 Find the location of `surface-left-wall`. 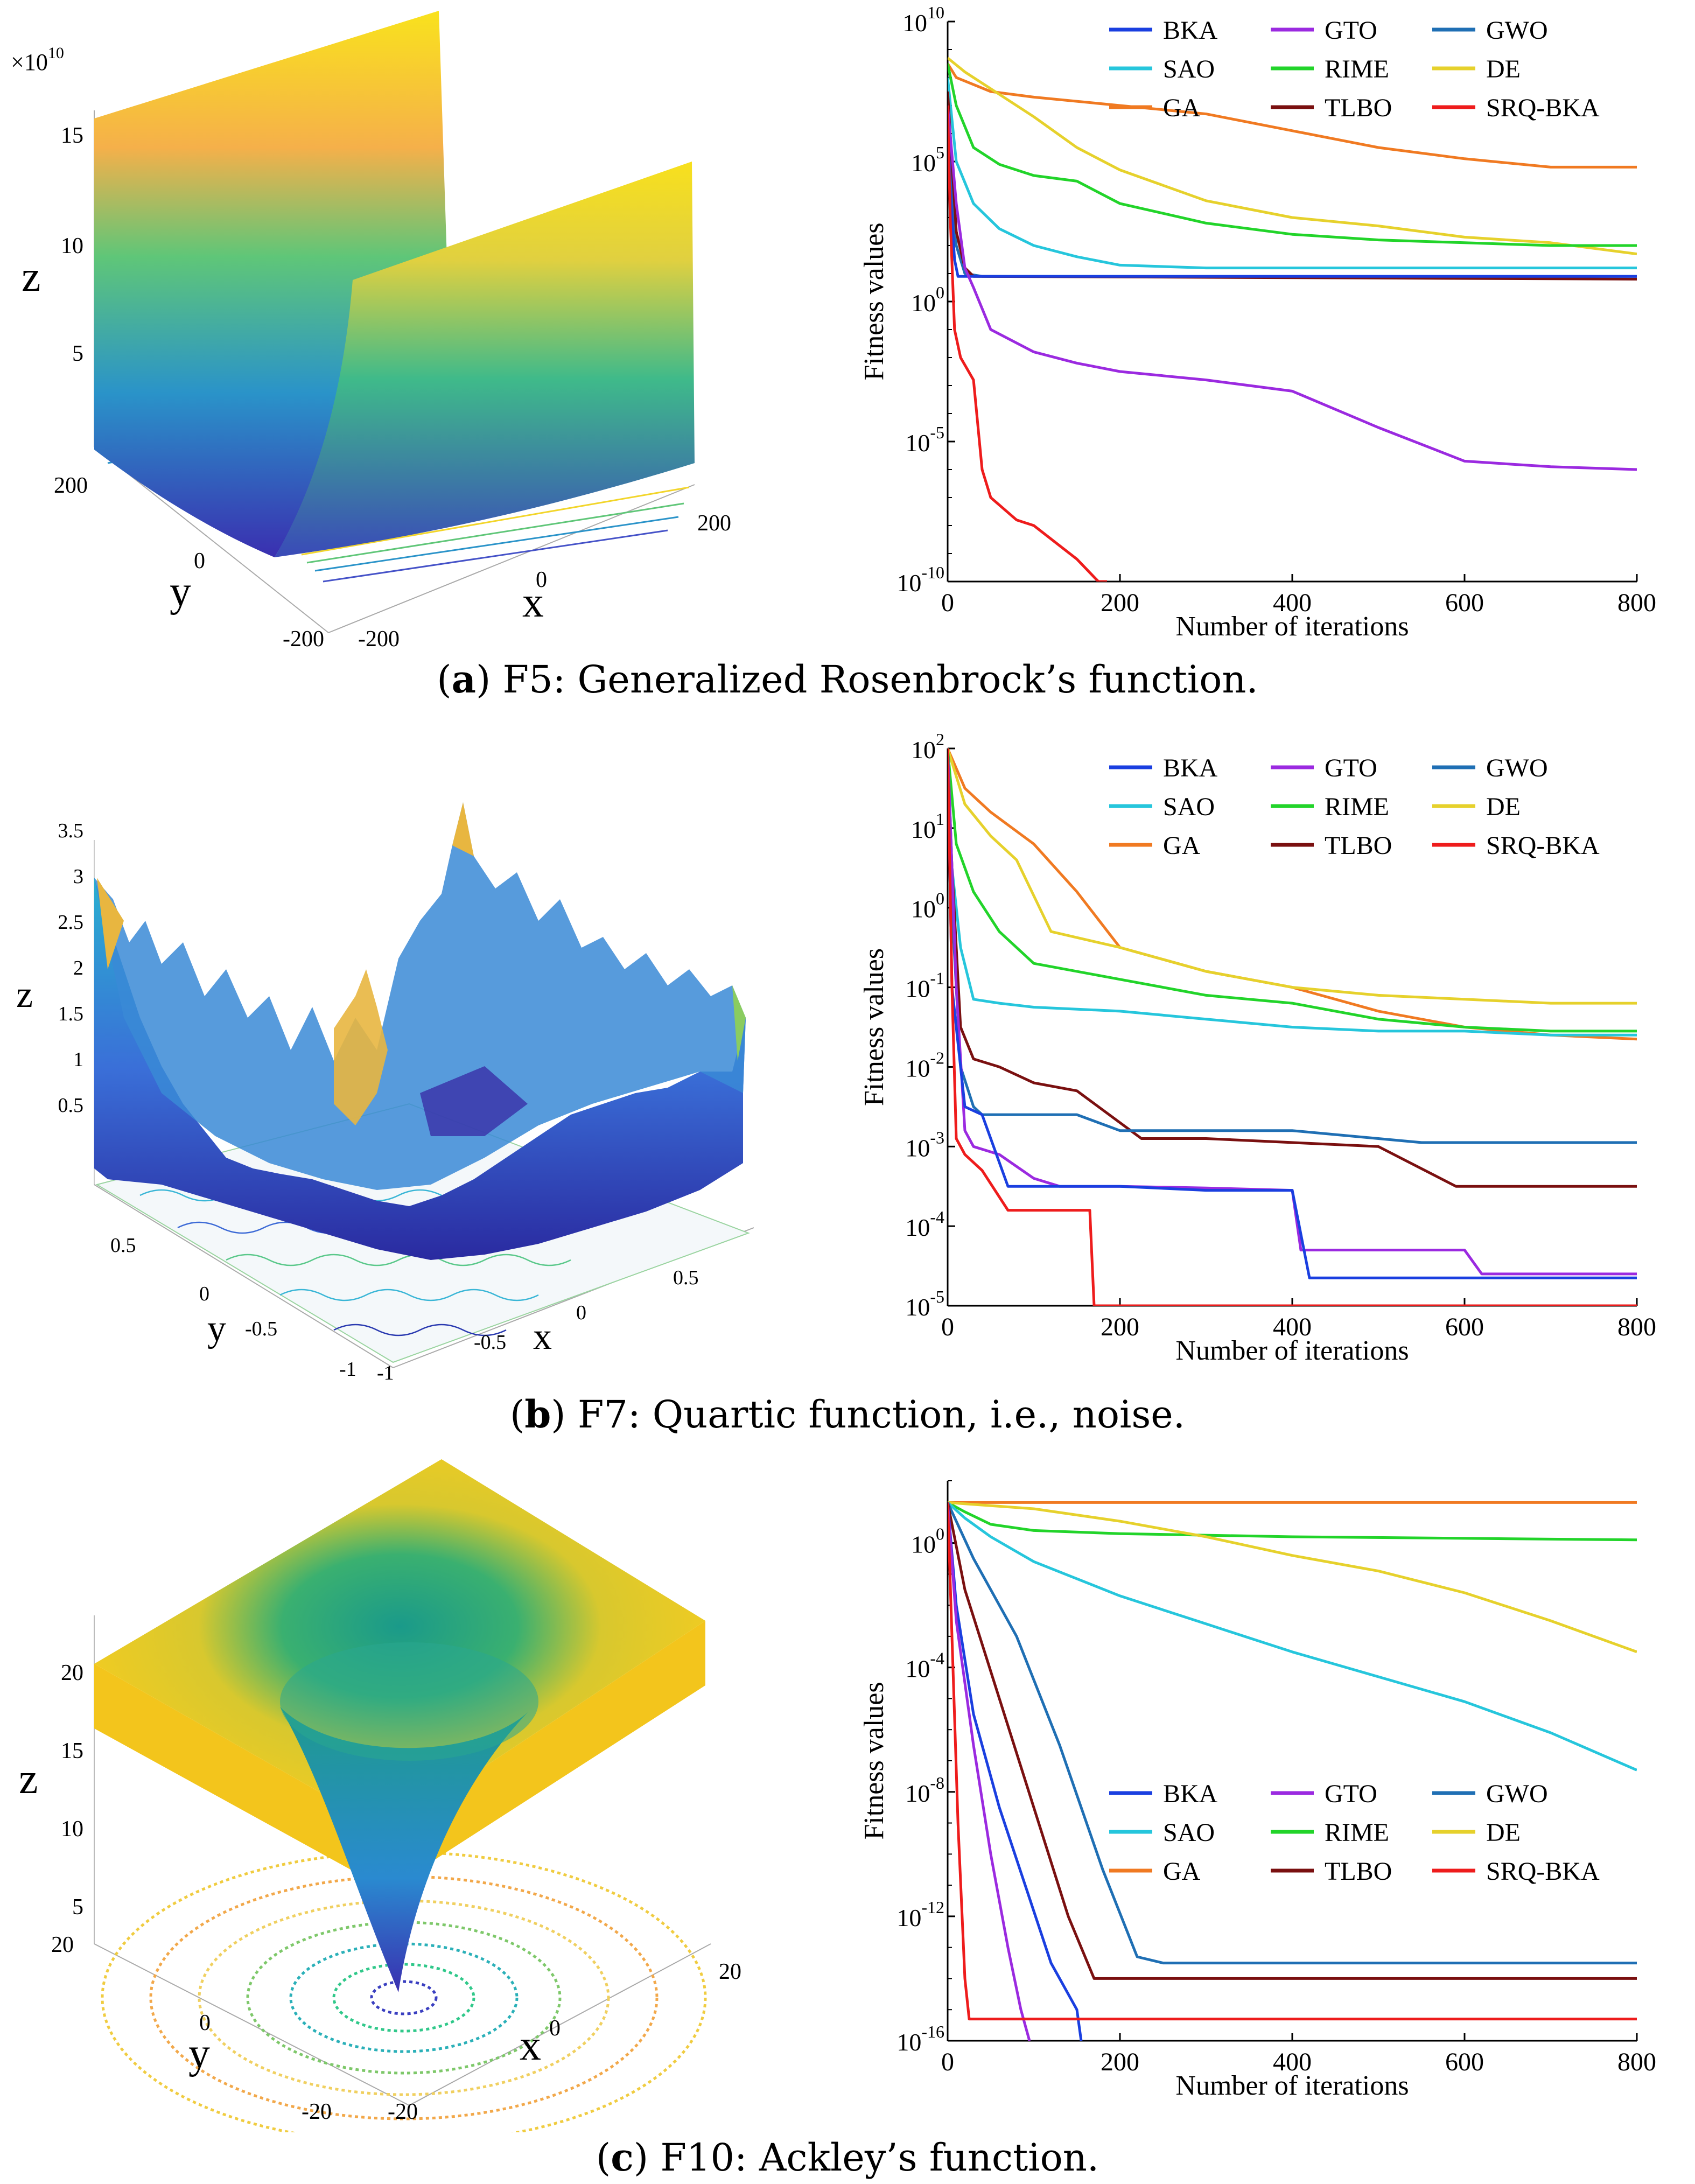

surface-left-wall is located at coordinates (270, 284).